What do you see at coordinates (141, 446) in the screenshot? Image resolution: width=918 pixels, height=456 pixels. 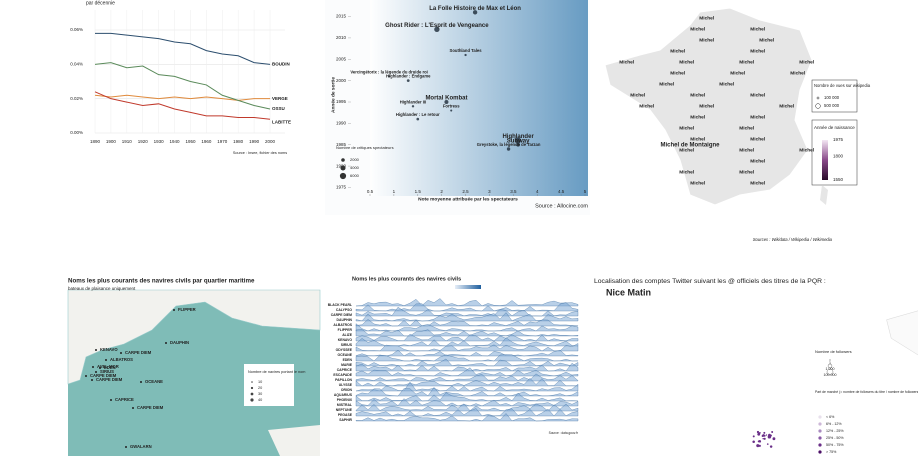 I see `ship-label: GWALARN` at bounding box center [141, 446].